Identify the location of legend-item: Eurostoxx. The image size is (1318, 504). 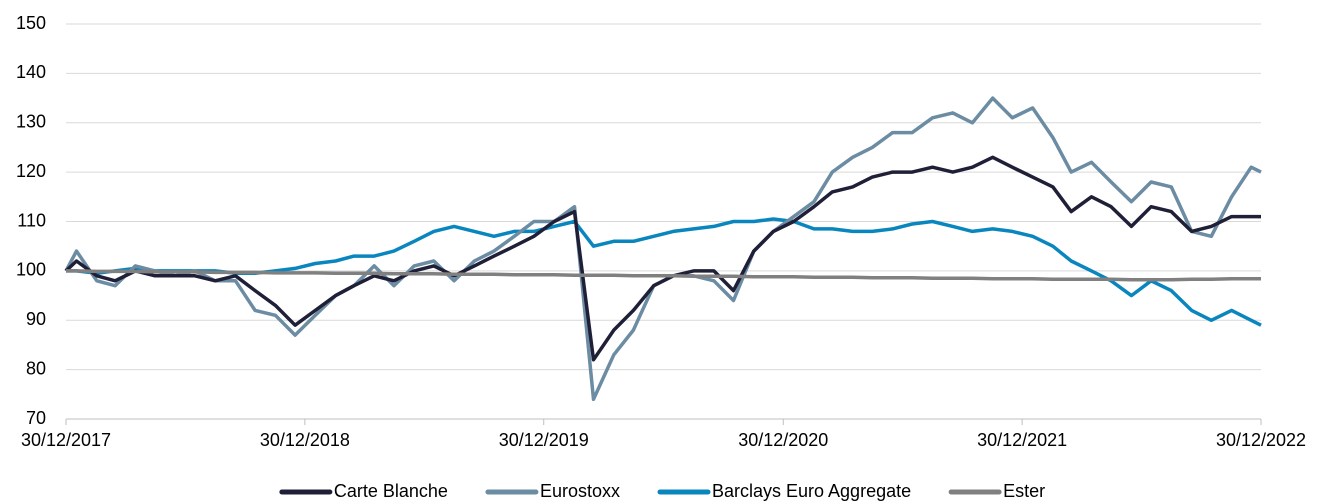
(552, 491).